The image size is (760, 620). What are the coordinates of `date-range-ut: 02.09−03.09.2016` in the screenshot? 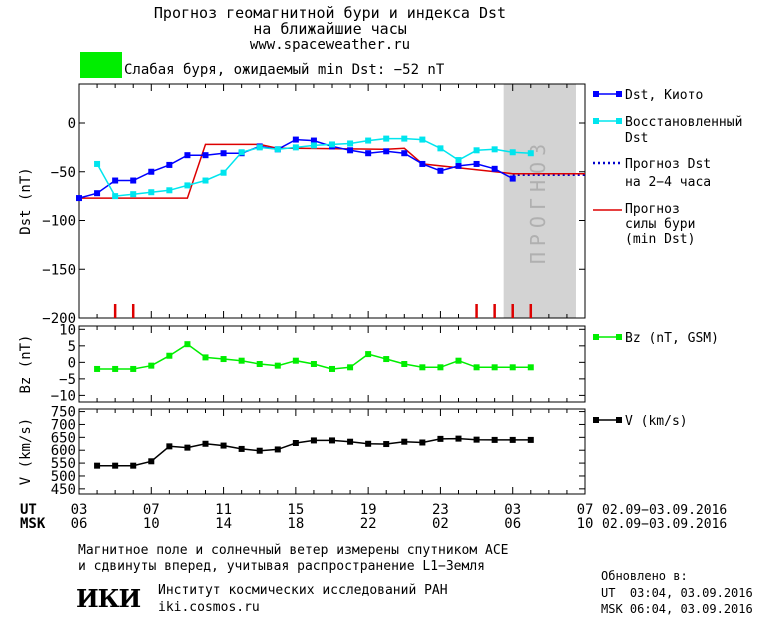 It's located at (664, 510).